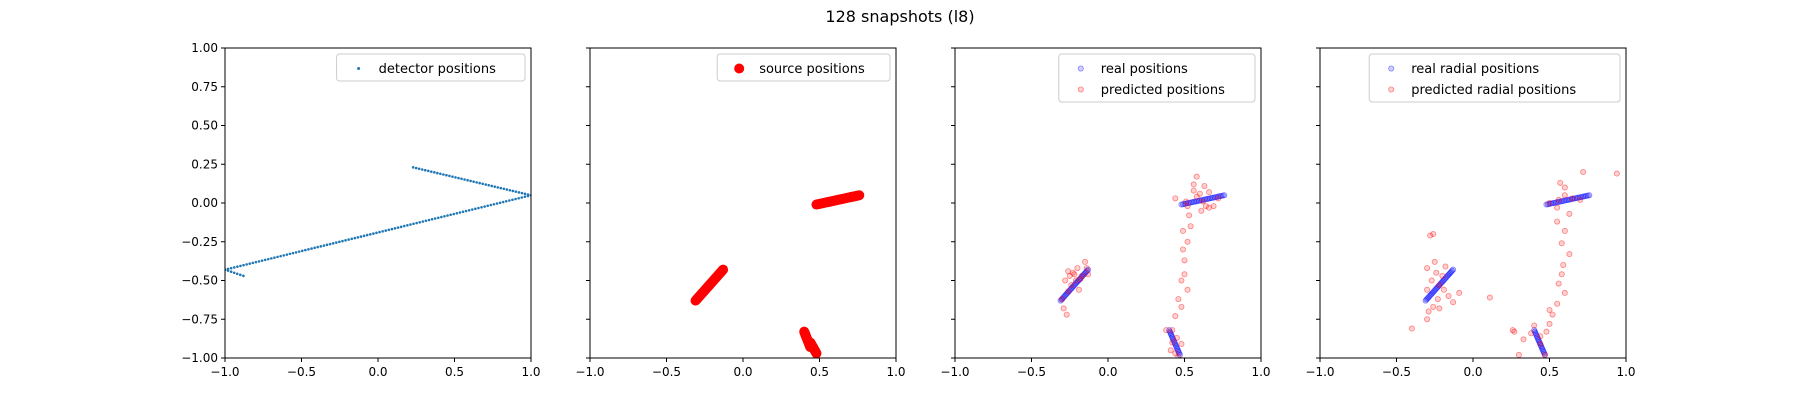  Describe the element at coordinates (204, 87) in the screenshot. I see `y-tick-label: 0.75` at that location.